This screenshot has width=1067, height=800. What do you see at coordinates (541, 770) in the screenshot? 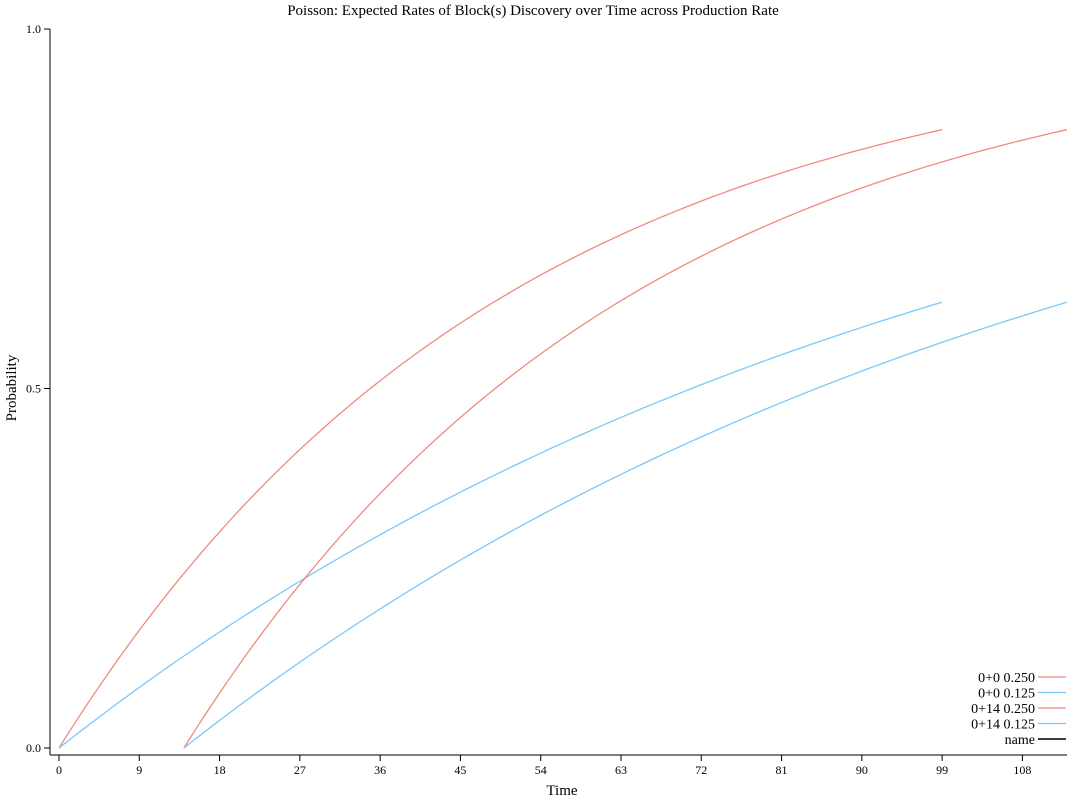
I see `x-tick-label: 54` at bounding box center [541, 770].